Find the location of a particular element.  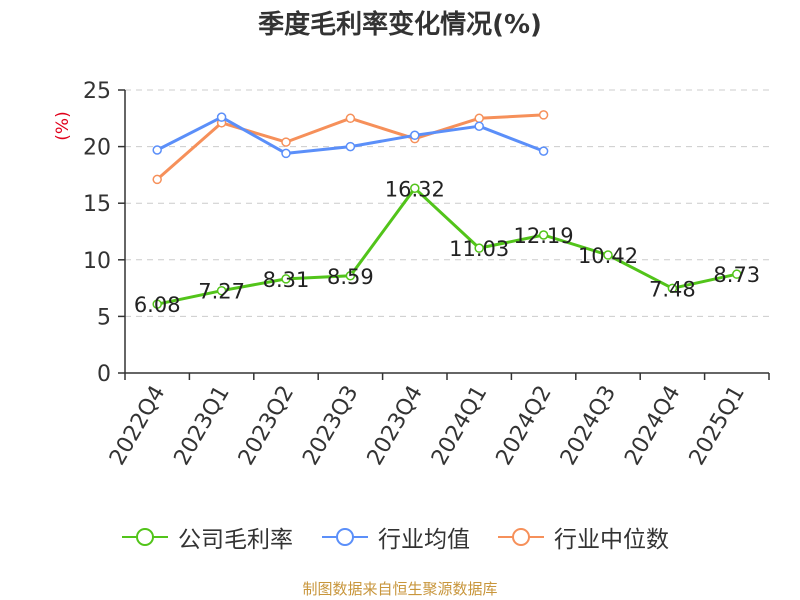

legend: 公司毛利率 行业均值 行业中位数 is located at coordinates (400, 537).